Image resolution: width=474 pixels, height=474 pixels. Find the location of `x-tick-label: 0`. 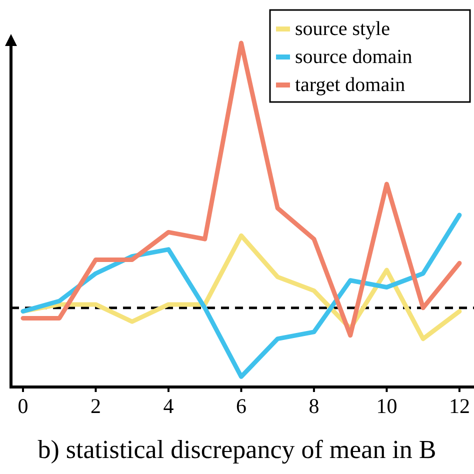

x-tick-label: 0 is located at coordinates (23, 406).